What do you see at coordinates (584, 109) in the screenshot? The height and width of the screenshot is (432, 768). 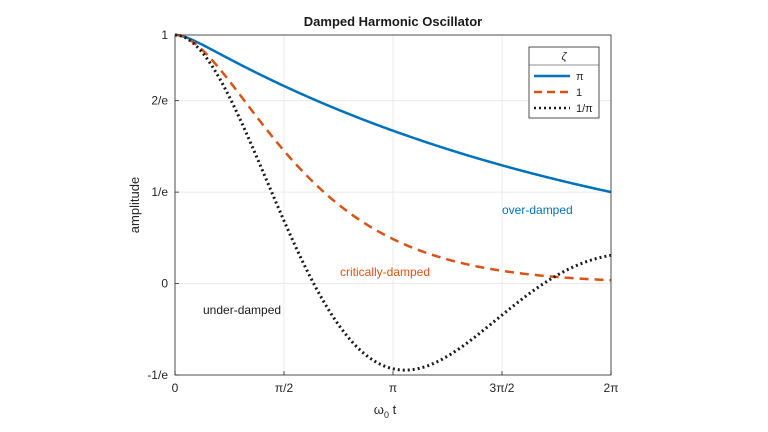 I see `legend-label-1-over-pi: 1/π` at bounding box center [584, 109].